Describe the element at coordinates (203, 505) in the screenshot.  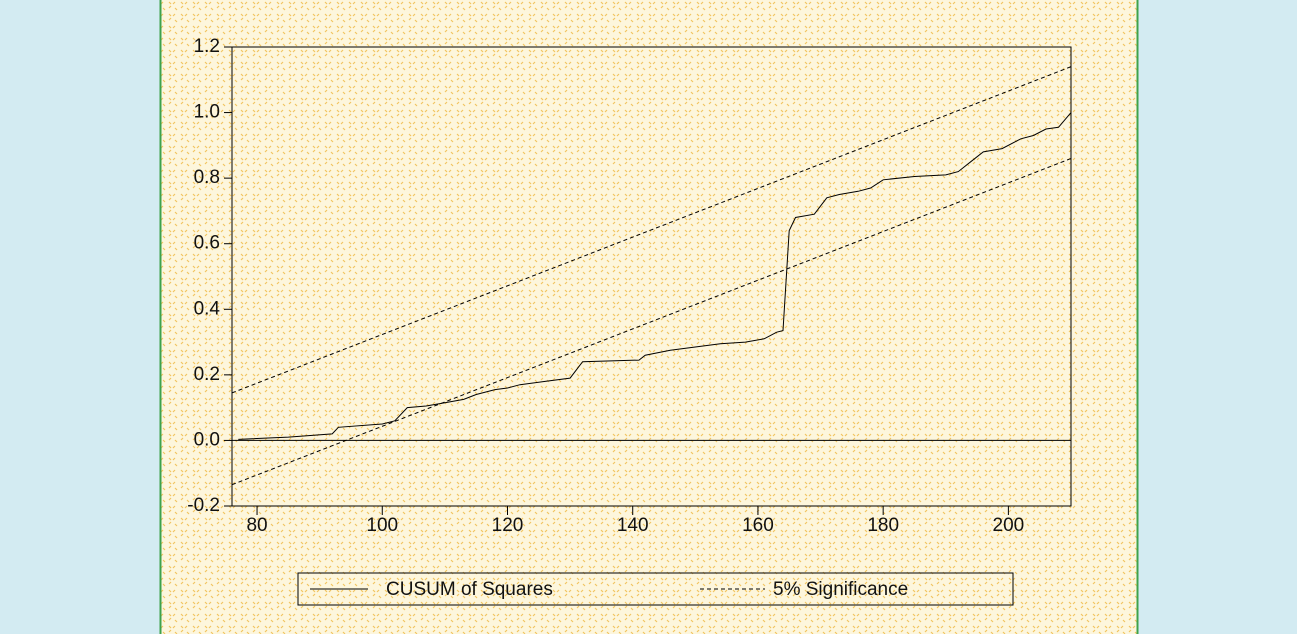
I see `y-tick-label: -0.2` at that location.